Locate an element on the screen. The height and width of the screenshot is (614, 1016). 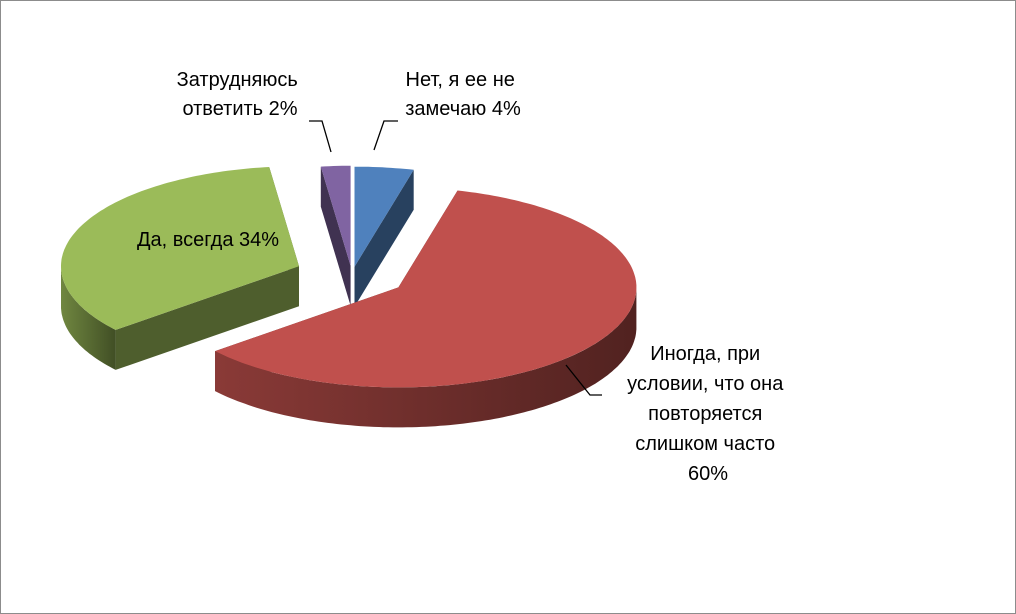
data-label-net: Нет, я ее не замечаю 4% is located at coordinates (463, 94).